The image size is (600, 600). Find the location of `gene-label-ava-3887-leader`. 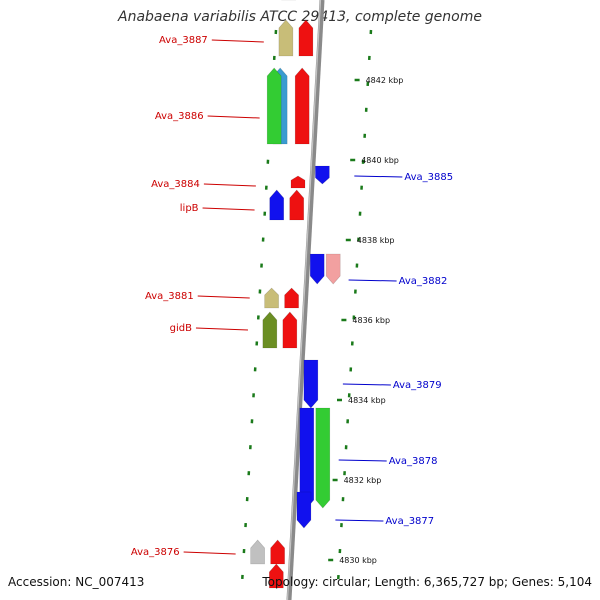

gene-label-ava-3887-leader is located at coordinates (237, 41).